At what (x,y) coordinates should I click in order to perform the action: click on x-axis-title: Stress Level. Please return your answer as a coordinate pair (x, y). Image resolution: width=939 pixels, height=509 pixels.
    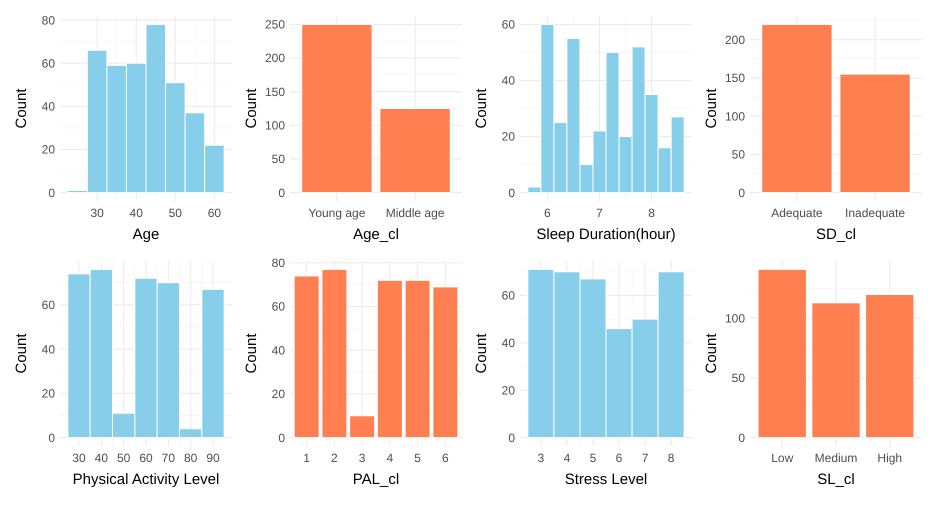
    Looking at the image, I should click on (606, 479).